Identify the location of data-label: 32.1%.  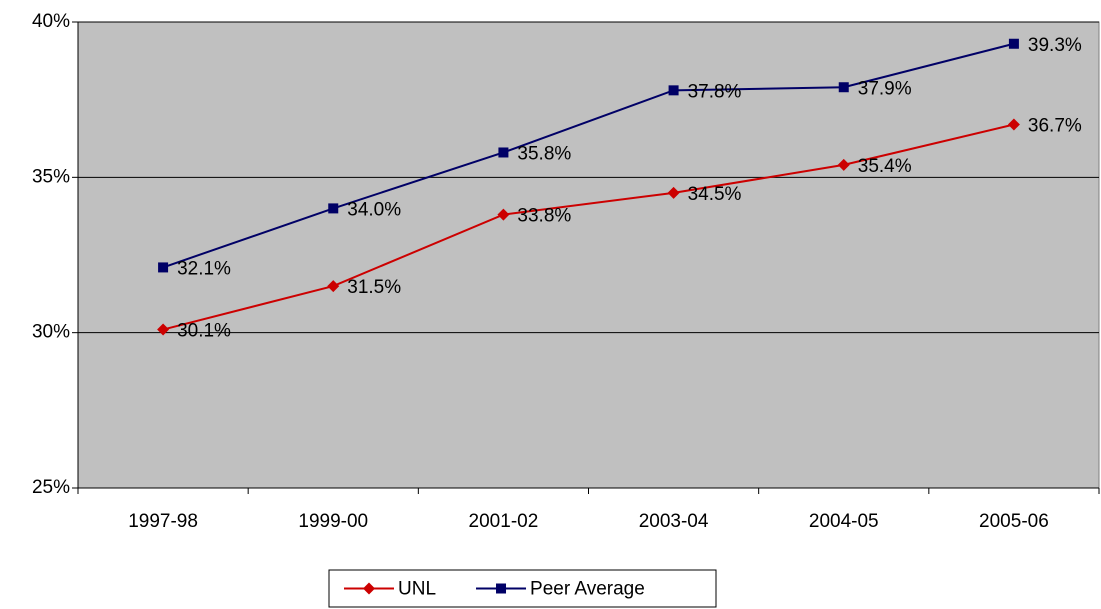
(204, 268).